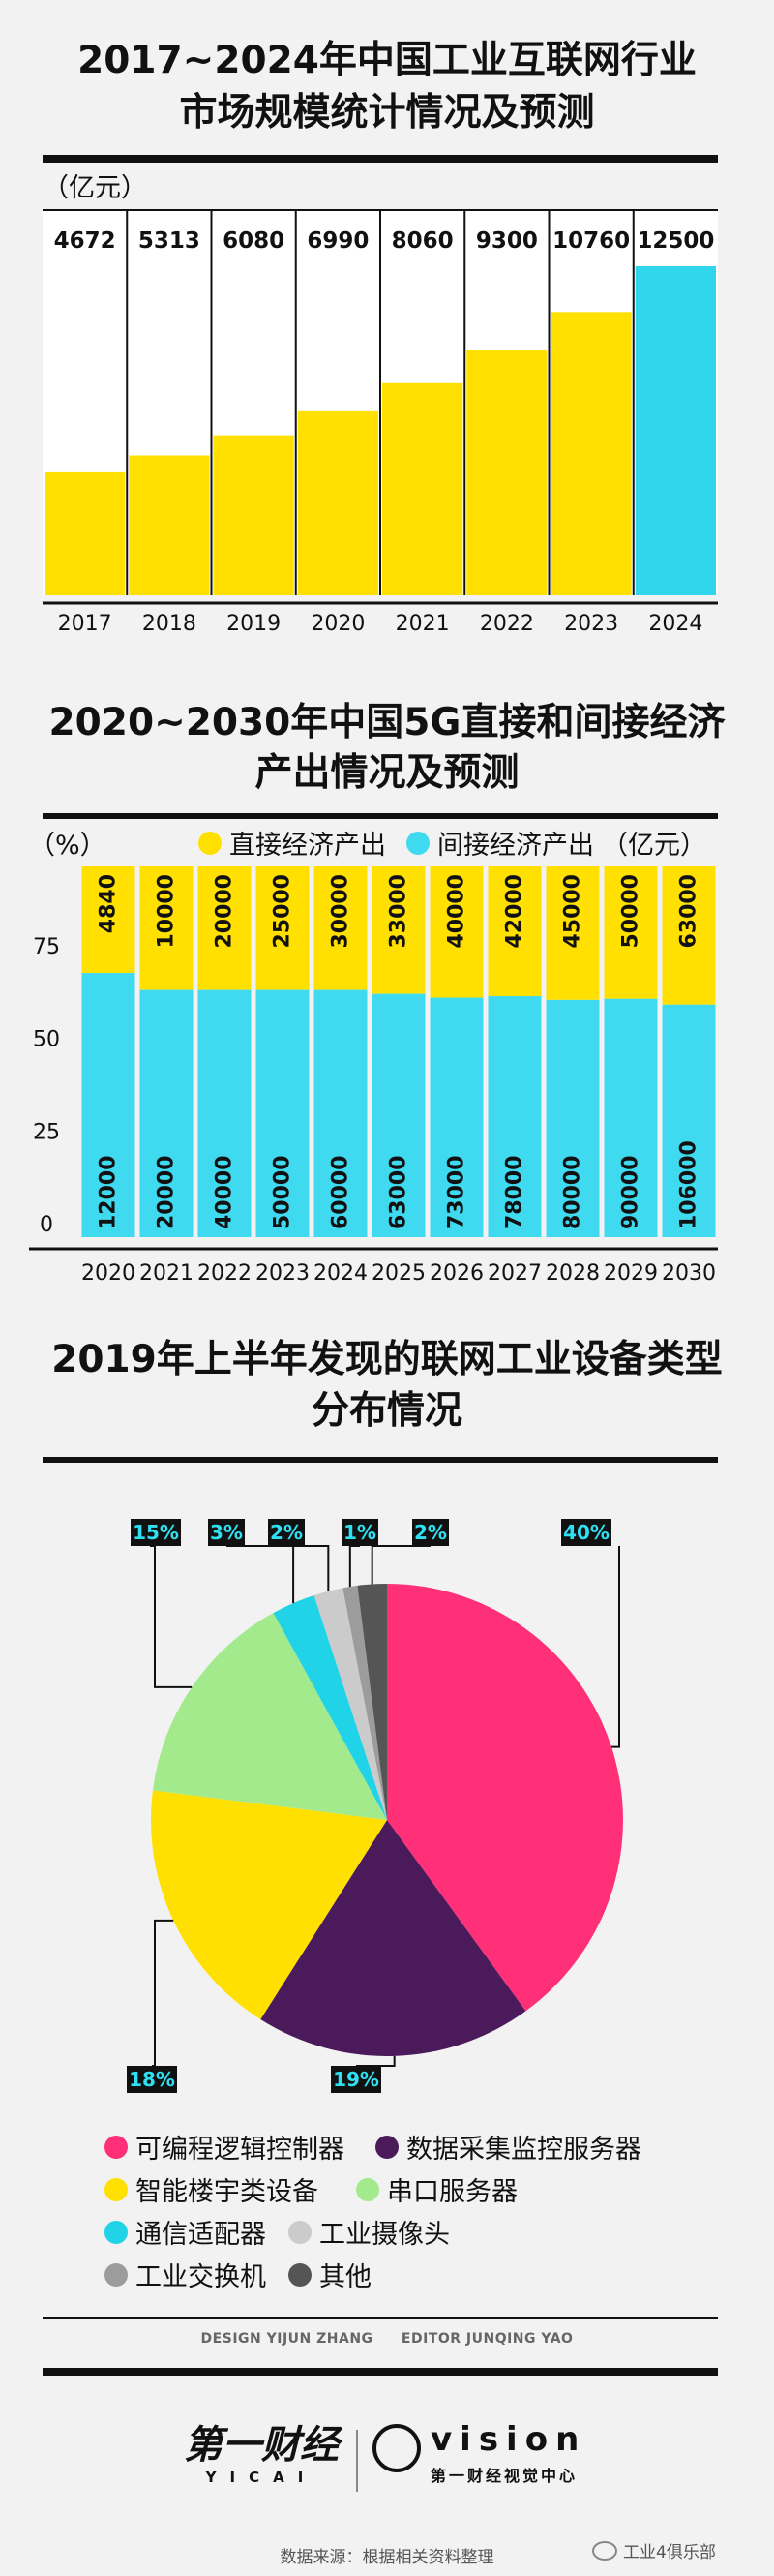  What do you see at coordinates (307, 846) in the screenshot?
I see `chart2-legend-direct-label: 直接经济产出` at bounding box center [307, 846].